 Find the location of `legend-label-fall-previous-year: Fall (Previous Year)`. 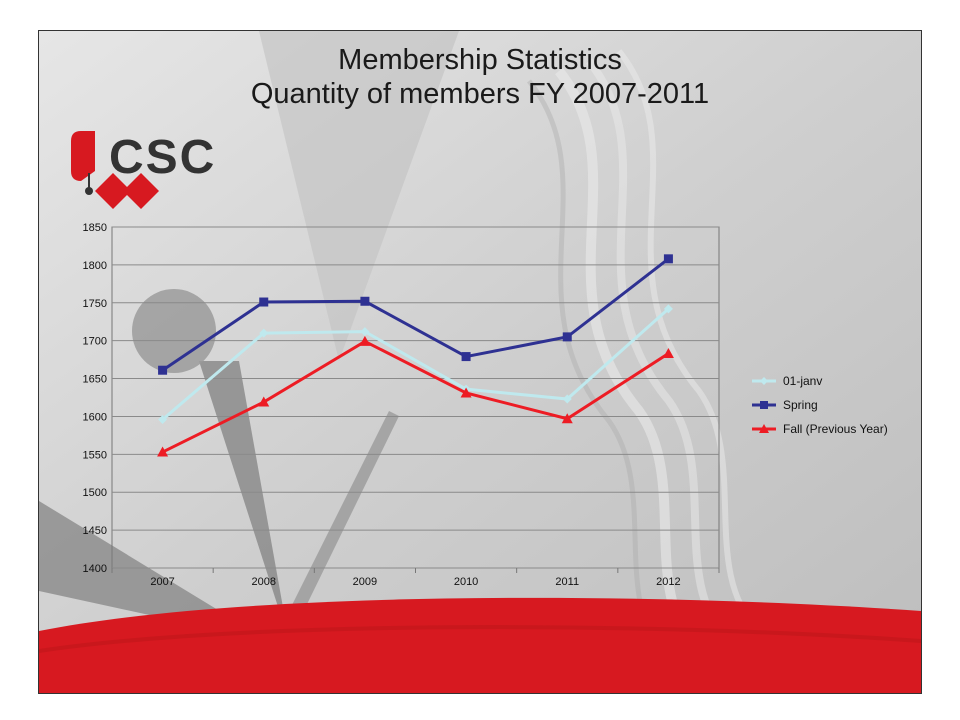

legend-label-fall-previous-year: Fall (Previous Year) is located at coordinates (835, 429).